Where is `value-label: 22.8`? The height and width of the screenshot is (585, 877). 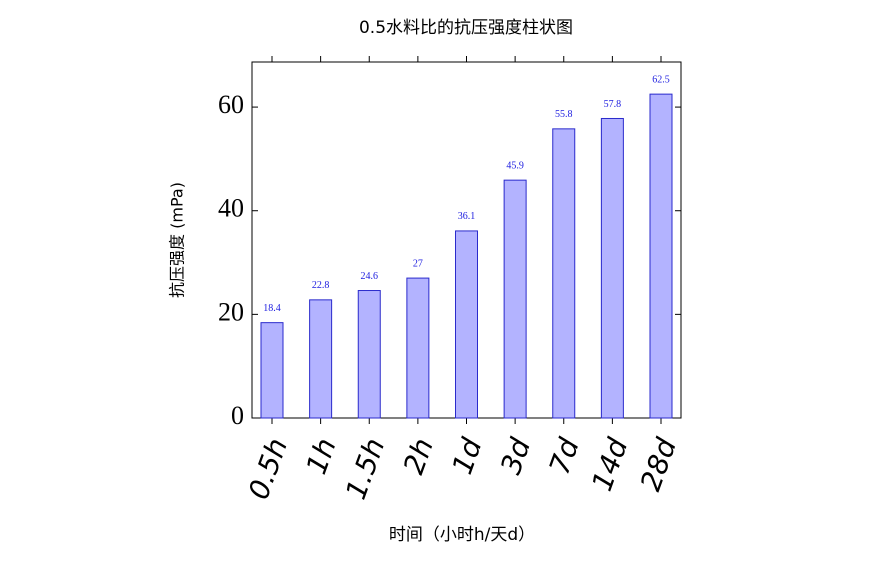 value-label: 22.8 is located at coordinates (321, 285).